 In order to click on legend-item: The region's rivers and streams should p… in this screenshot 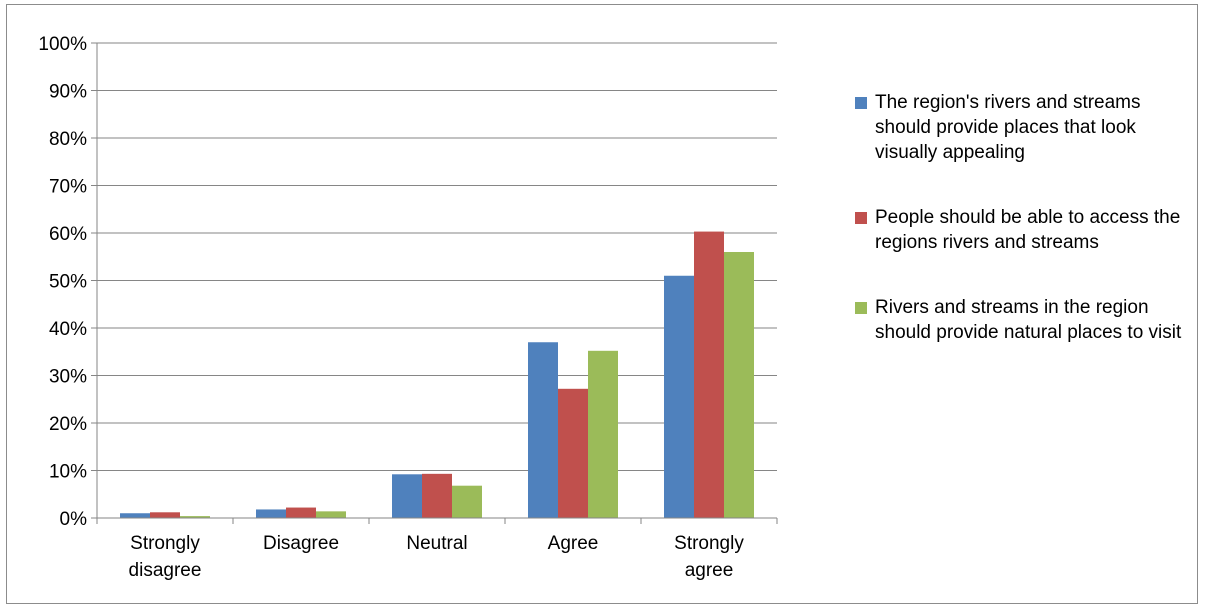, I will do `click(1025, 127)`.